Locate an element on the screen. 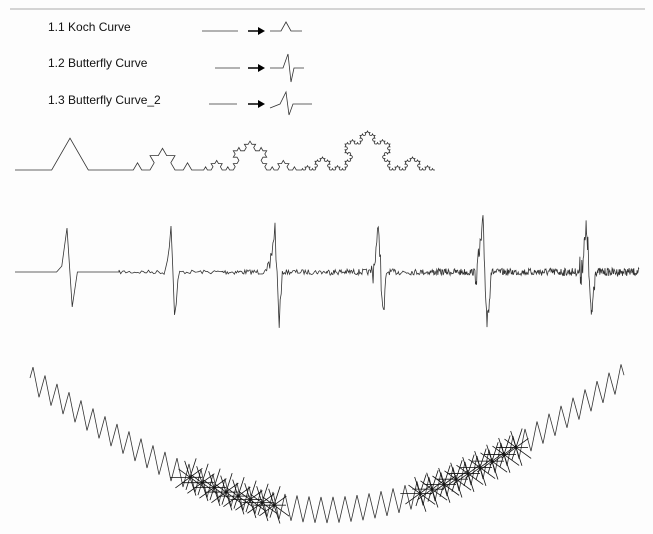 The image size is (653, 534). legend-label: 1.3 Butterfly Curve_2 is located at coordinates (104, 100).